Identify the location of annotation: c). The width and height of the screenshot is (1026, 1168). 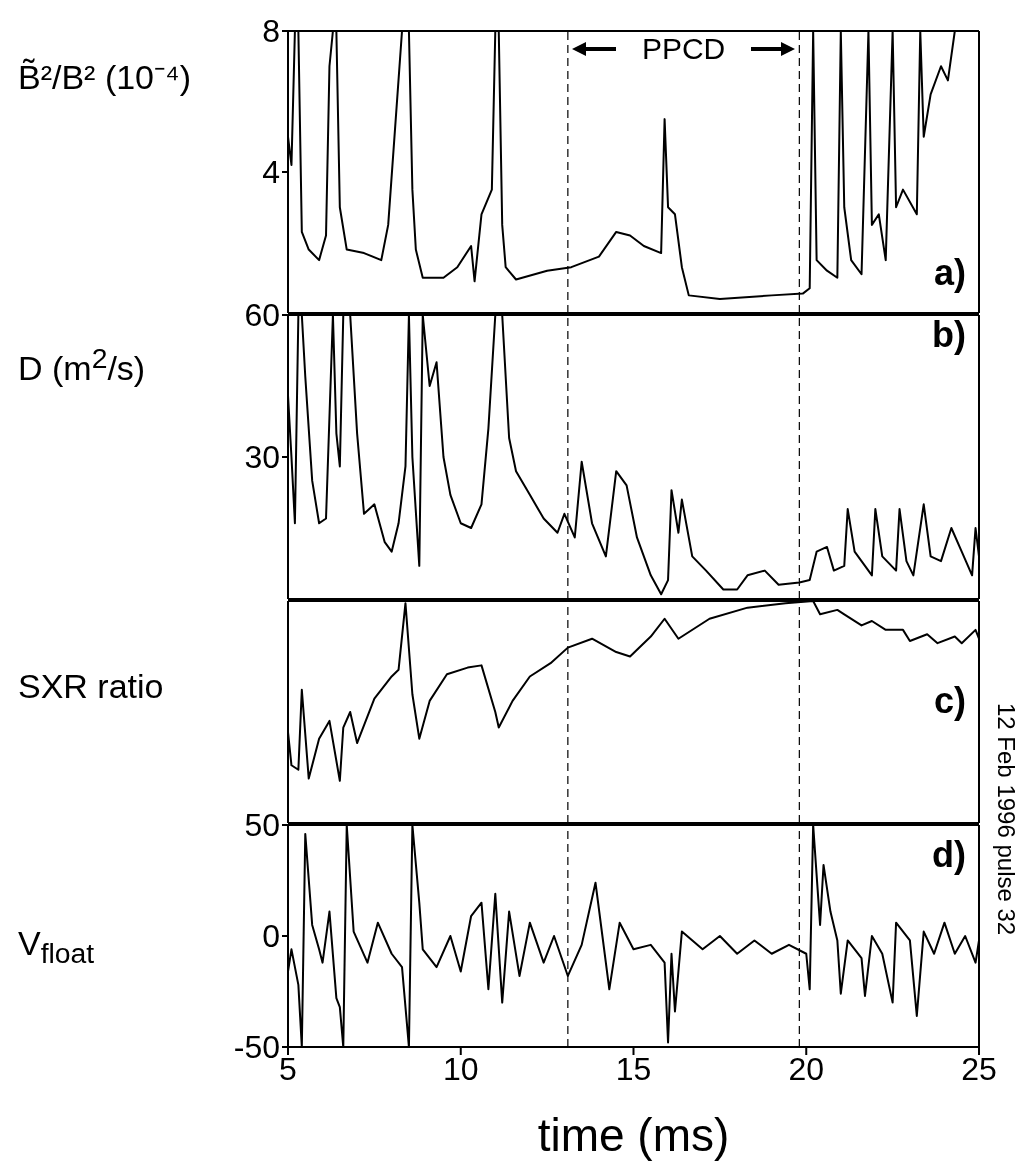
(949, 701).